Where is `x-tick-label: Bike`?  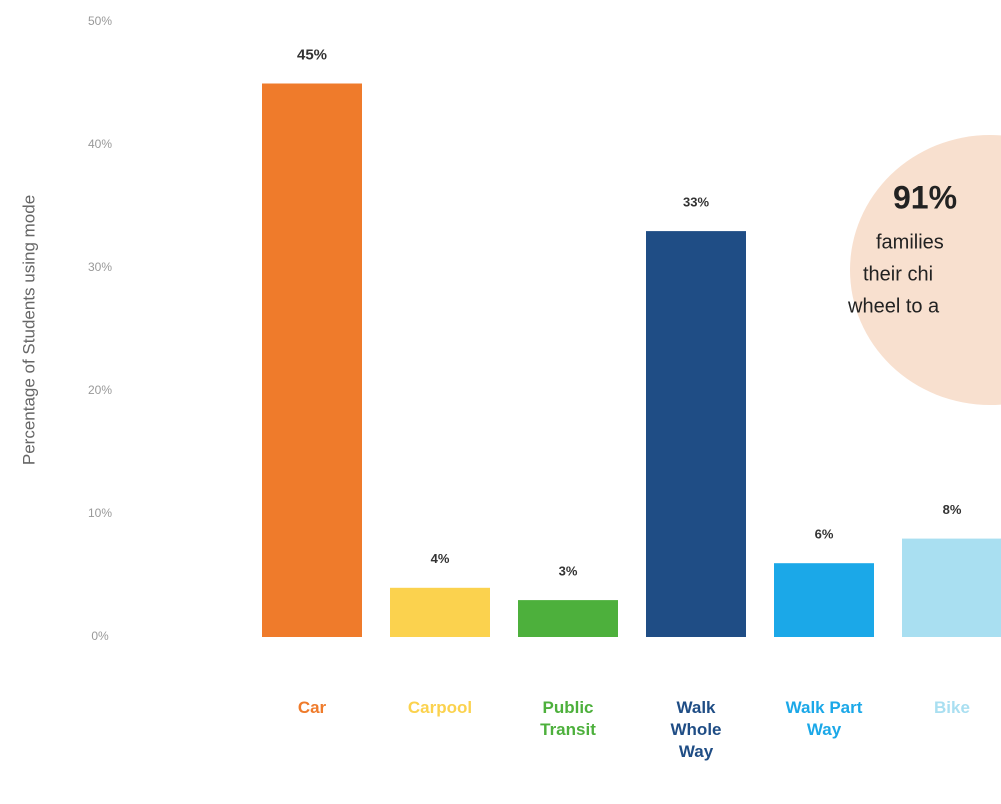 x-tick-label: Bike is located at coordinates (952, 707).